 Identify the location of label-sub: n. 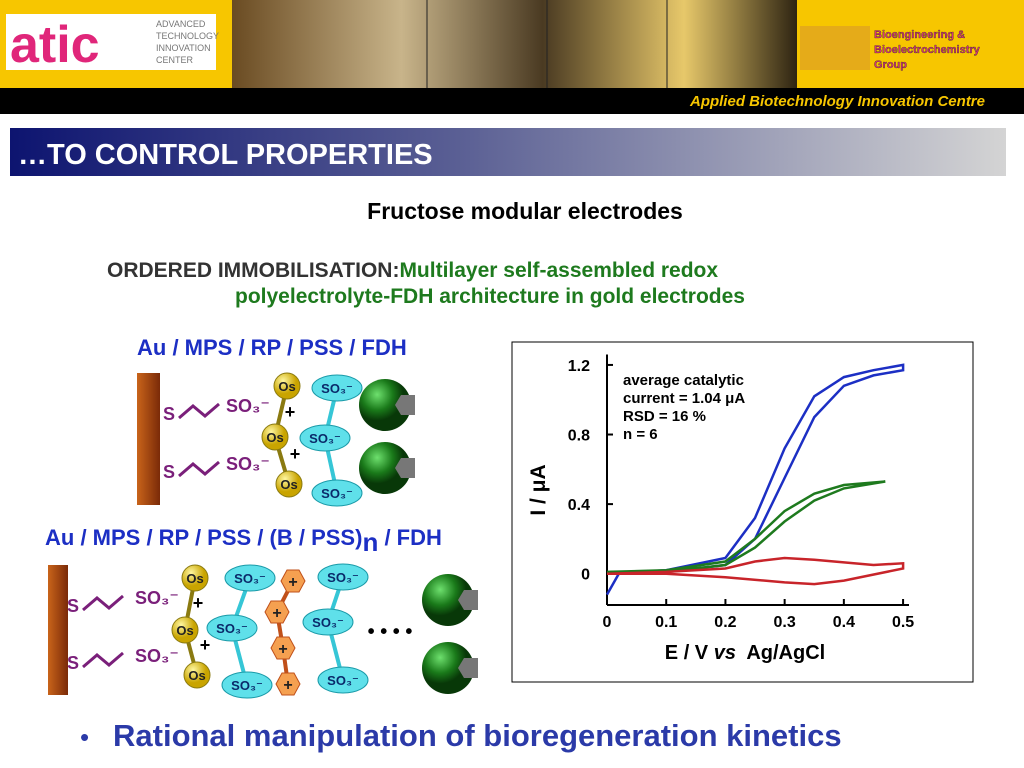
(370, 542).